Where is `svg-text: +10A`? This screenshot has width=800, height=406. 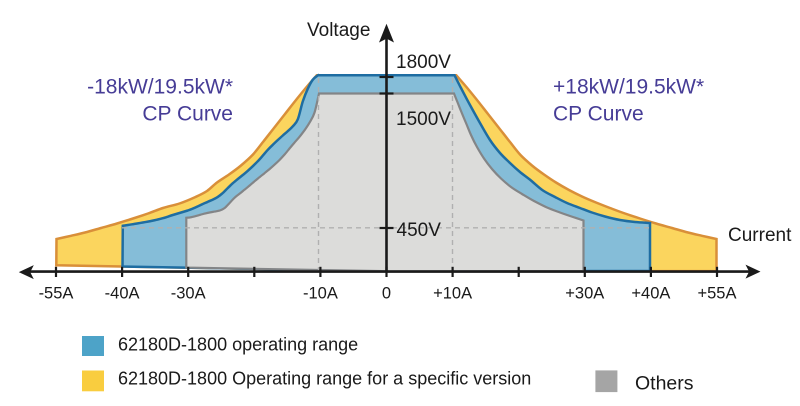
svg-text: +10A is located at coordinates (452, 294).